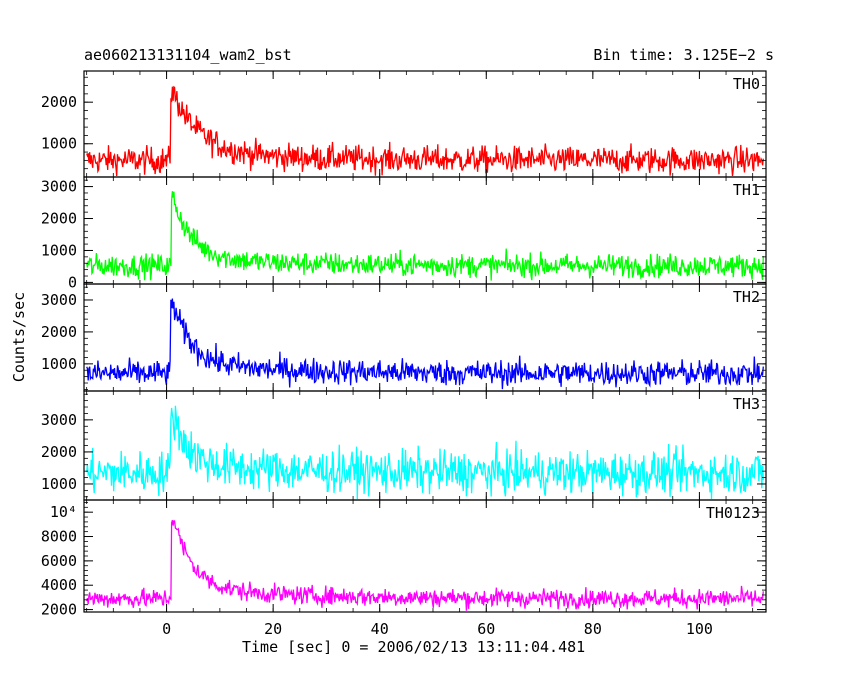  What do you see at coordinates (425, 452) in the screenshot?
I see `series-line-th3` at bounding box center [425, 452].